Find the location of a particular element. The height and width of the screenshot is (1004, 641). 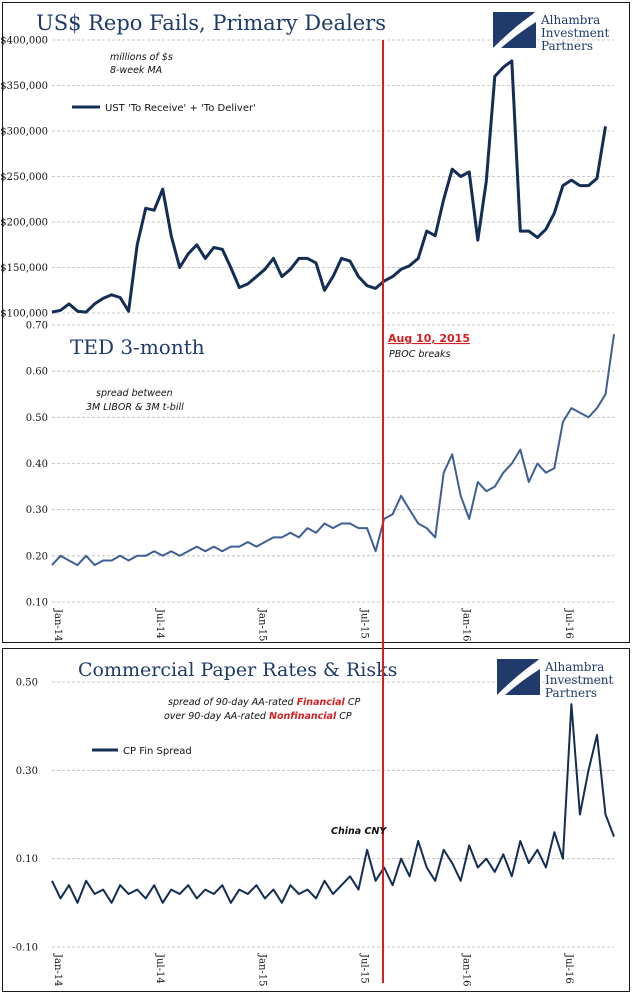

ted-y-tick-labels: 0.70 0.60 0.50 0.40 0.30 0.20 0.10 is located at coordinates (37, 465).